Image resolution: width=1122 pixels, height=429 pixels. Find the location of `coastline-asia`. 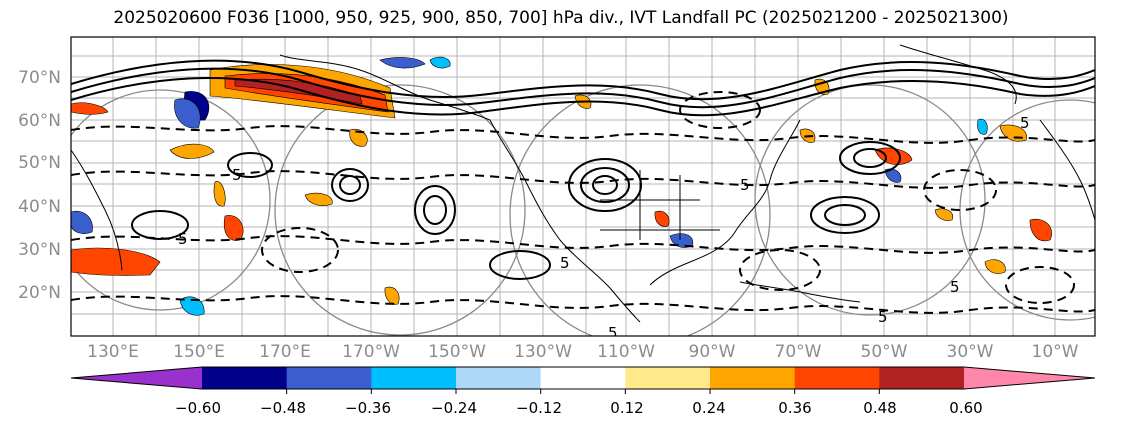

coastline-asia is located at coordinates (97, 210).